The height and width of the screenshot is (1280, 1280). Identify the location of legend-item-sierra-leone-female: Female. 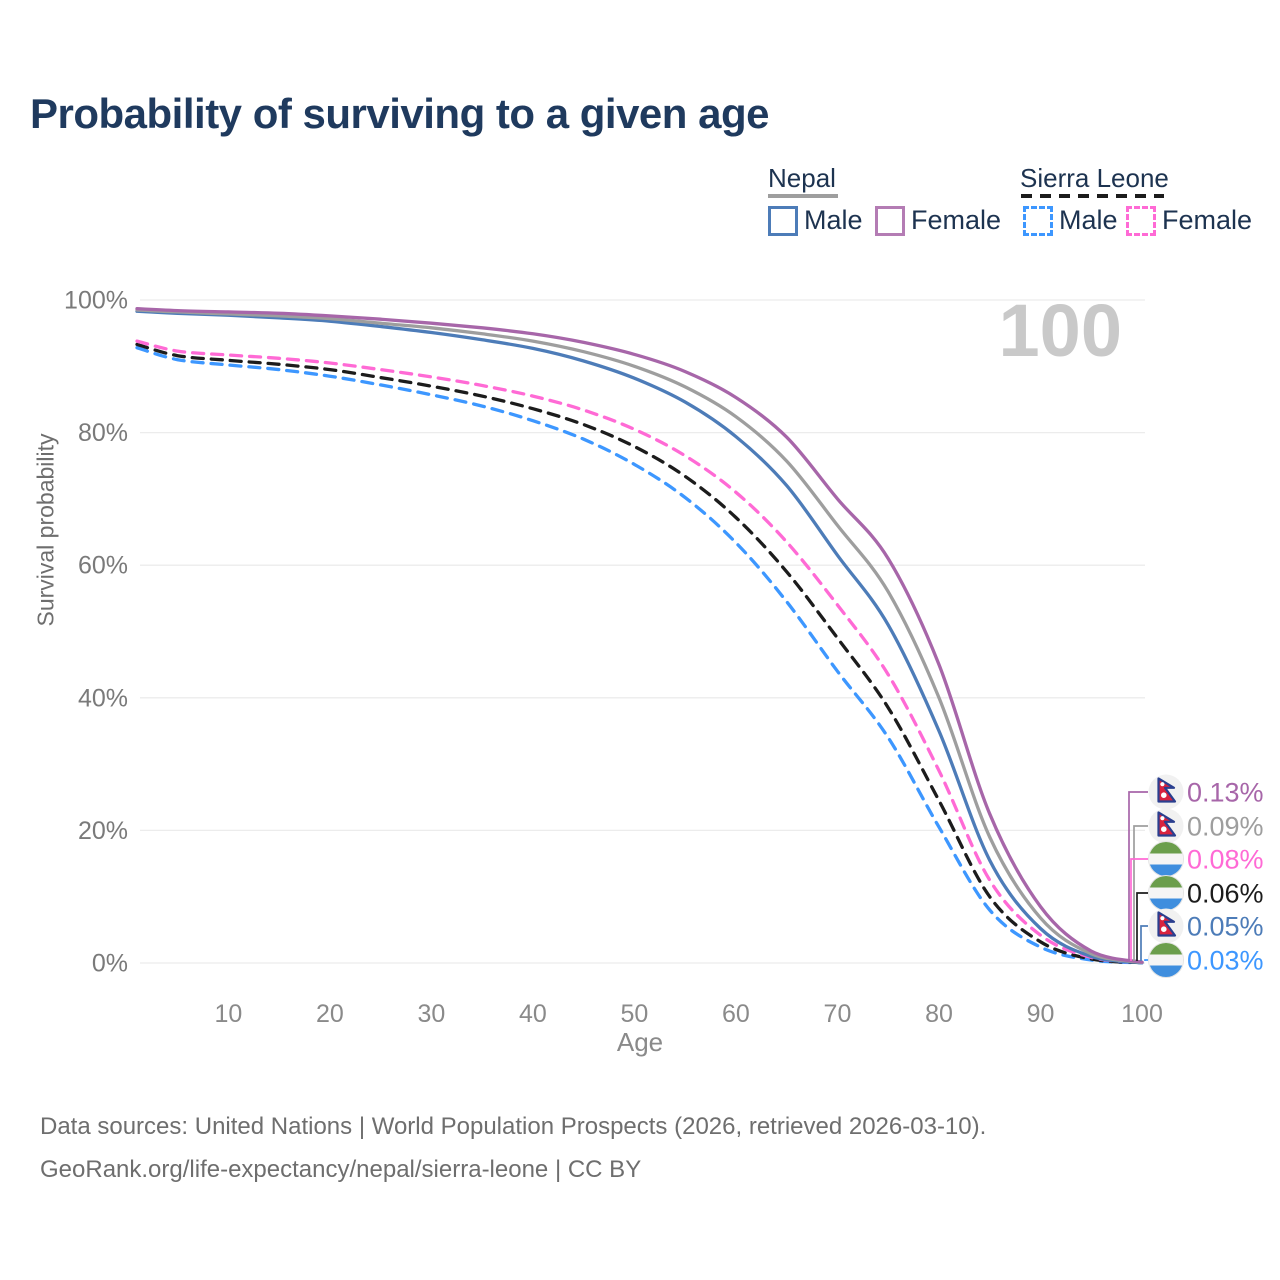
(1189, 220).